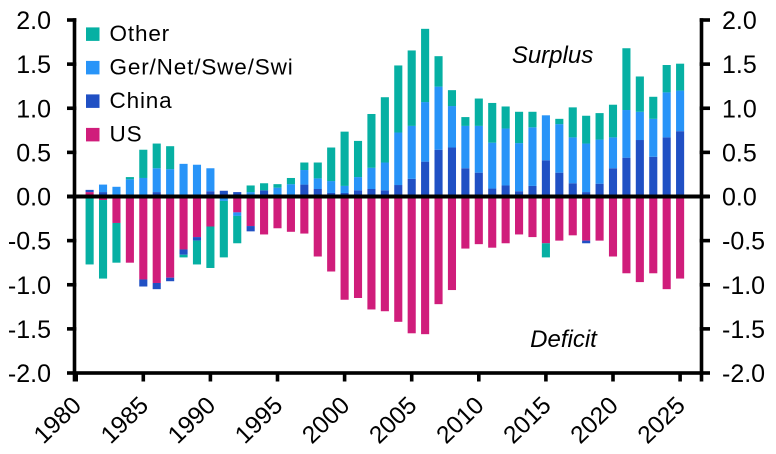  What do you see at coordinates (126, 134) in the screenshot?
I see `svg-text: US` at bounding box center [126, 134].